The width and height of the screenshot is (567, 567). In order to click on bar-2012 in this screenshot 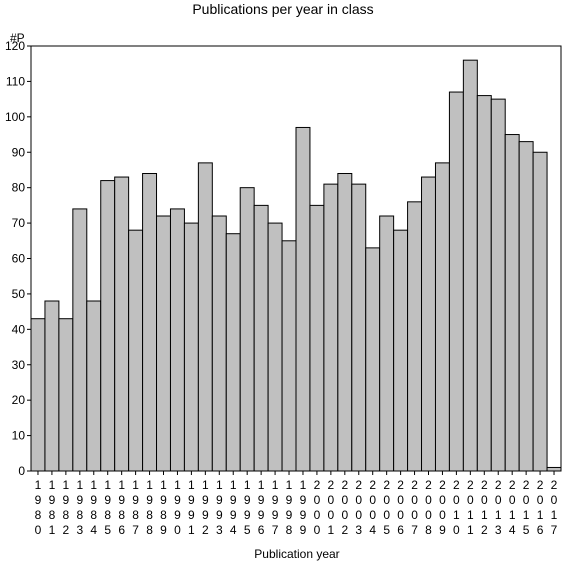, I will do `click(484, 283)`.